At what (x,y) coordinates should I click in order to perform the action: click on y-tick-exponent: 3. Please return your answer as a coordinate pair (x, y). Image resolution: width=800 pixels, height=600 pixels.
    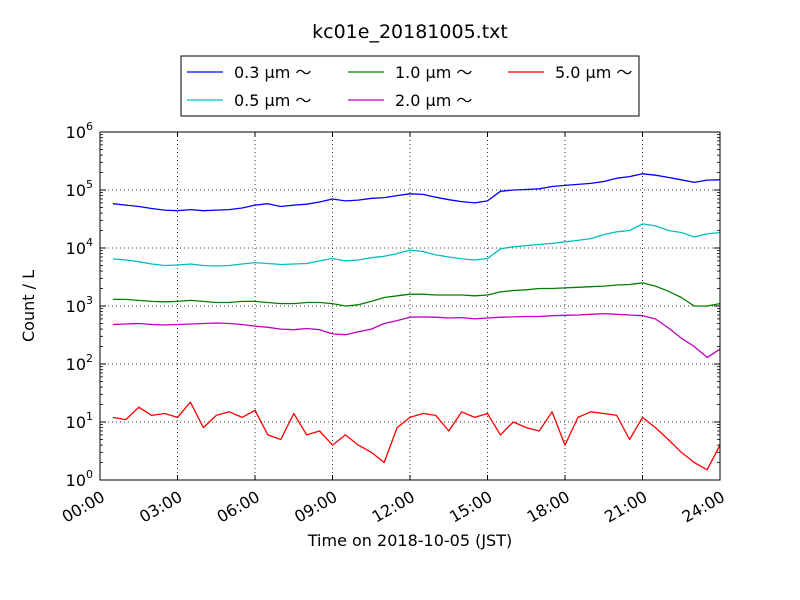
    Looking at the image, I should click on (89, 300).